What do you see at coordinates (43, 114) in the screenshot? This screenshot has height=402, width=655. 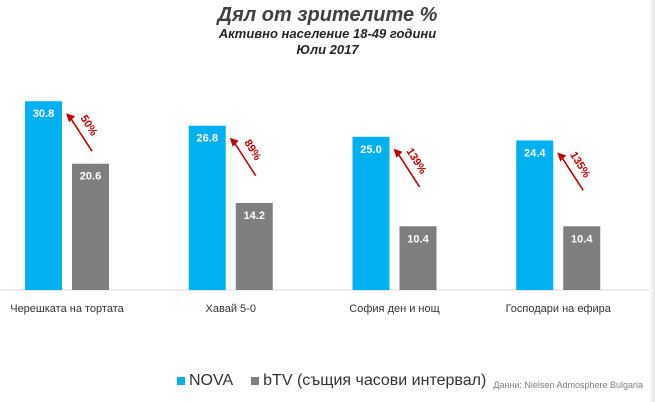 I see `data-label-nova-0: 30.8` at bounding box center [43, 114].